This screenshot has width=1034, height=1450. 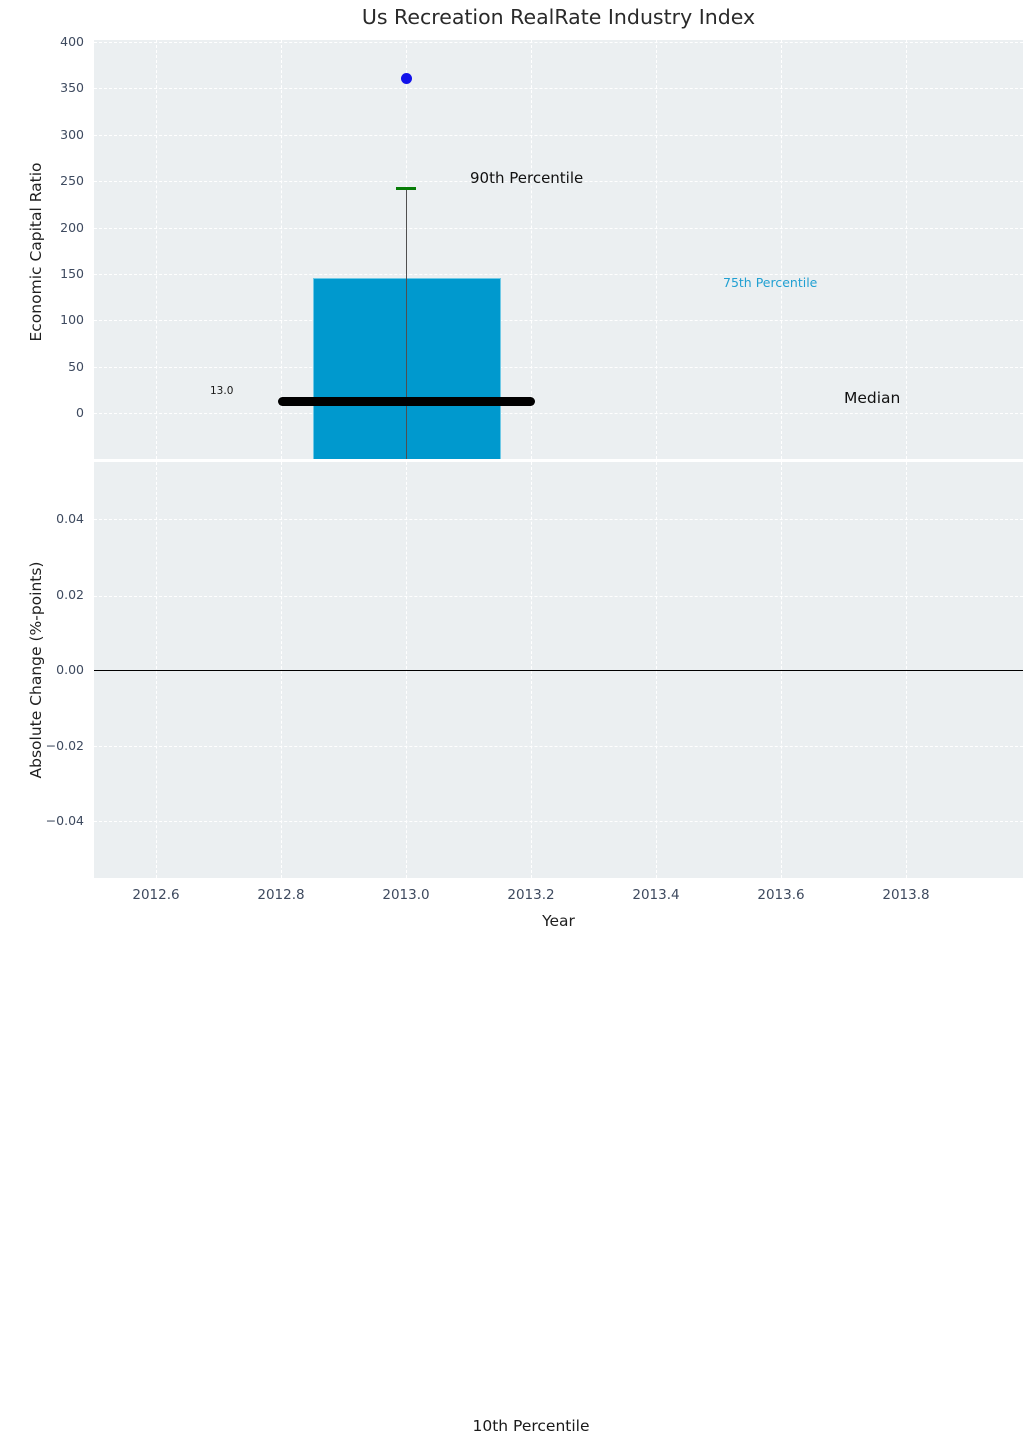 What do you see at coordinates (72, 180) in the screenshot?
I see `top-ytick-250: 250` at bounding box center [72, 180].